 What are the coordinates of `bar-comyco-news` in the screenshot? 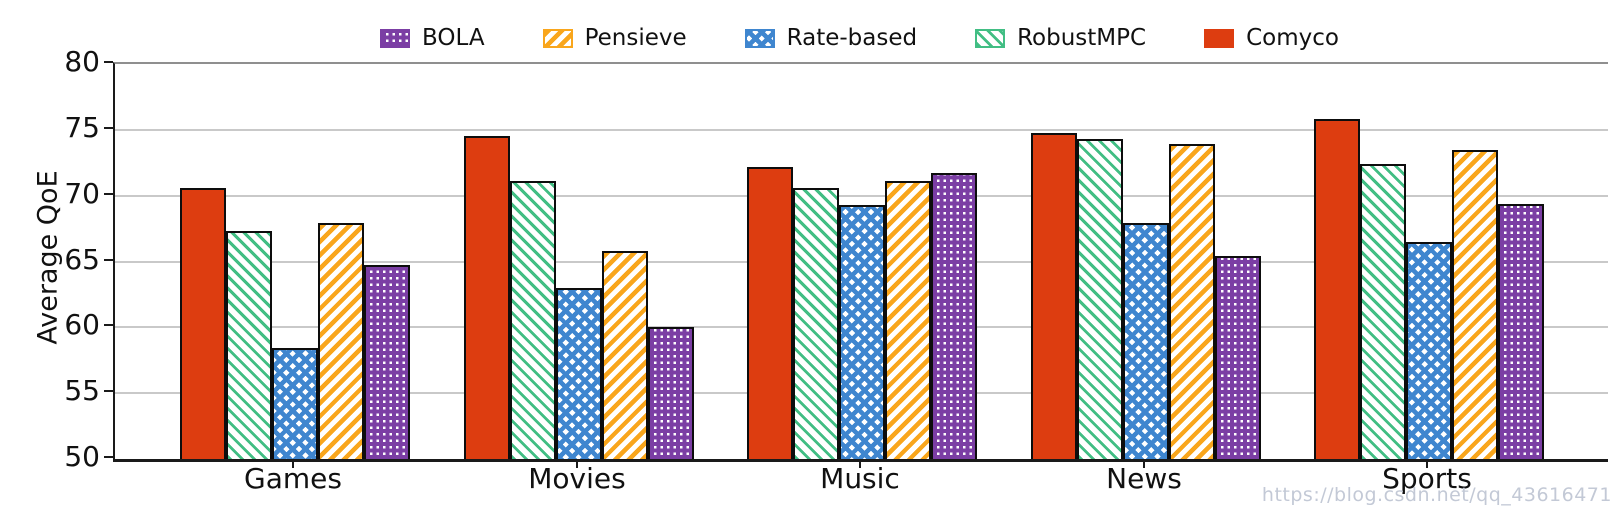 It's located at (1054, 295).